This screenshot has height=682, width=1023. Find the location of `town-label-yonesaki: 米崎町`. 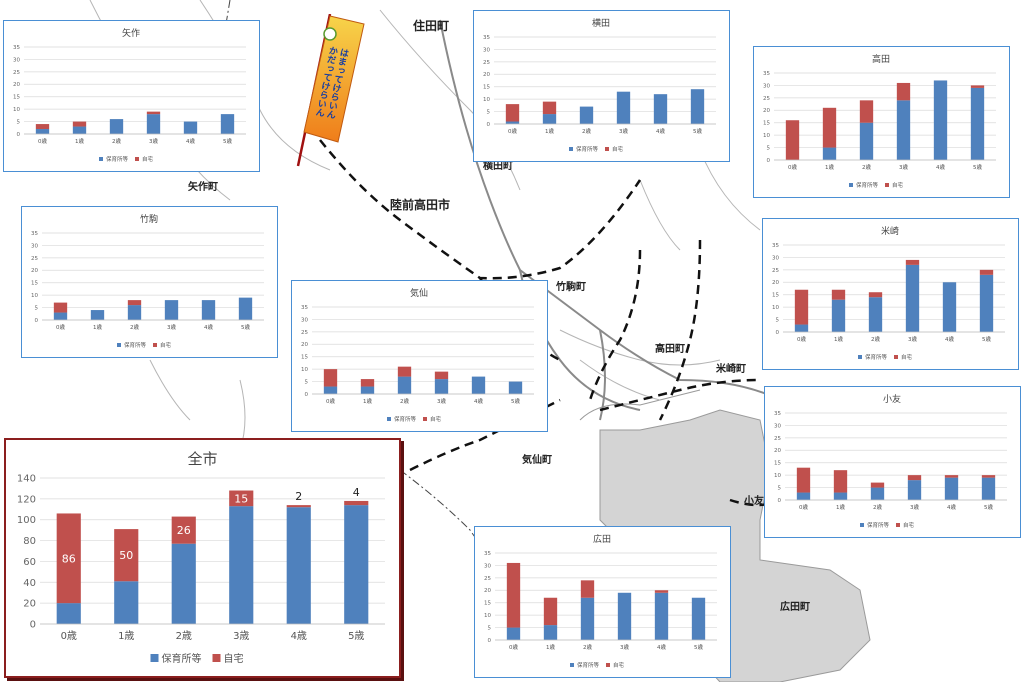

town-label-yonesaki: 米崎町 is located at coordinates (731, 369).